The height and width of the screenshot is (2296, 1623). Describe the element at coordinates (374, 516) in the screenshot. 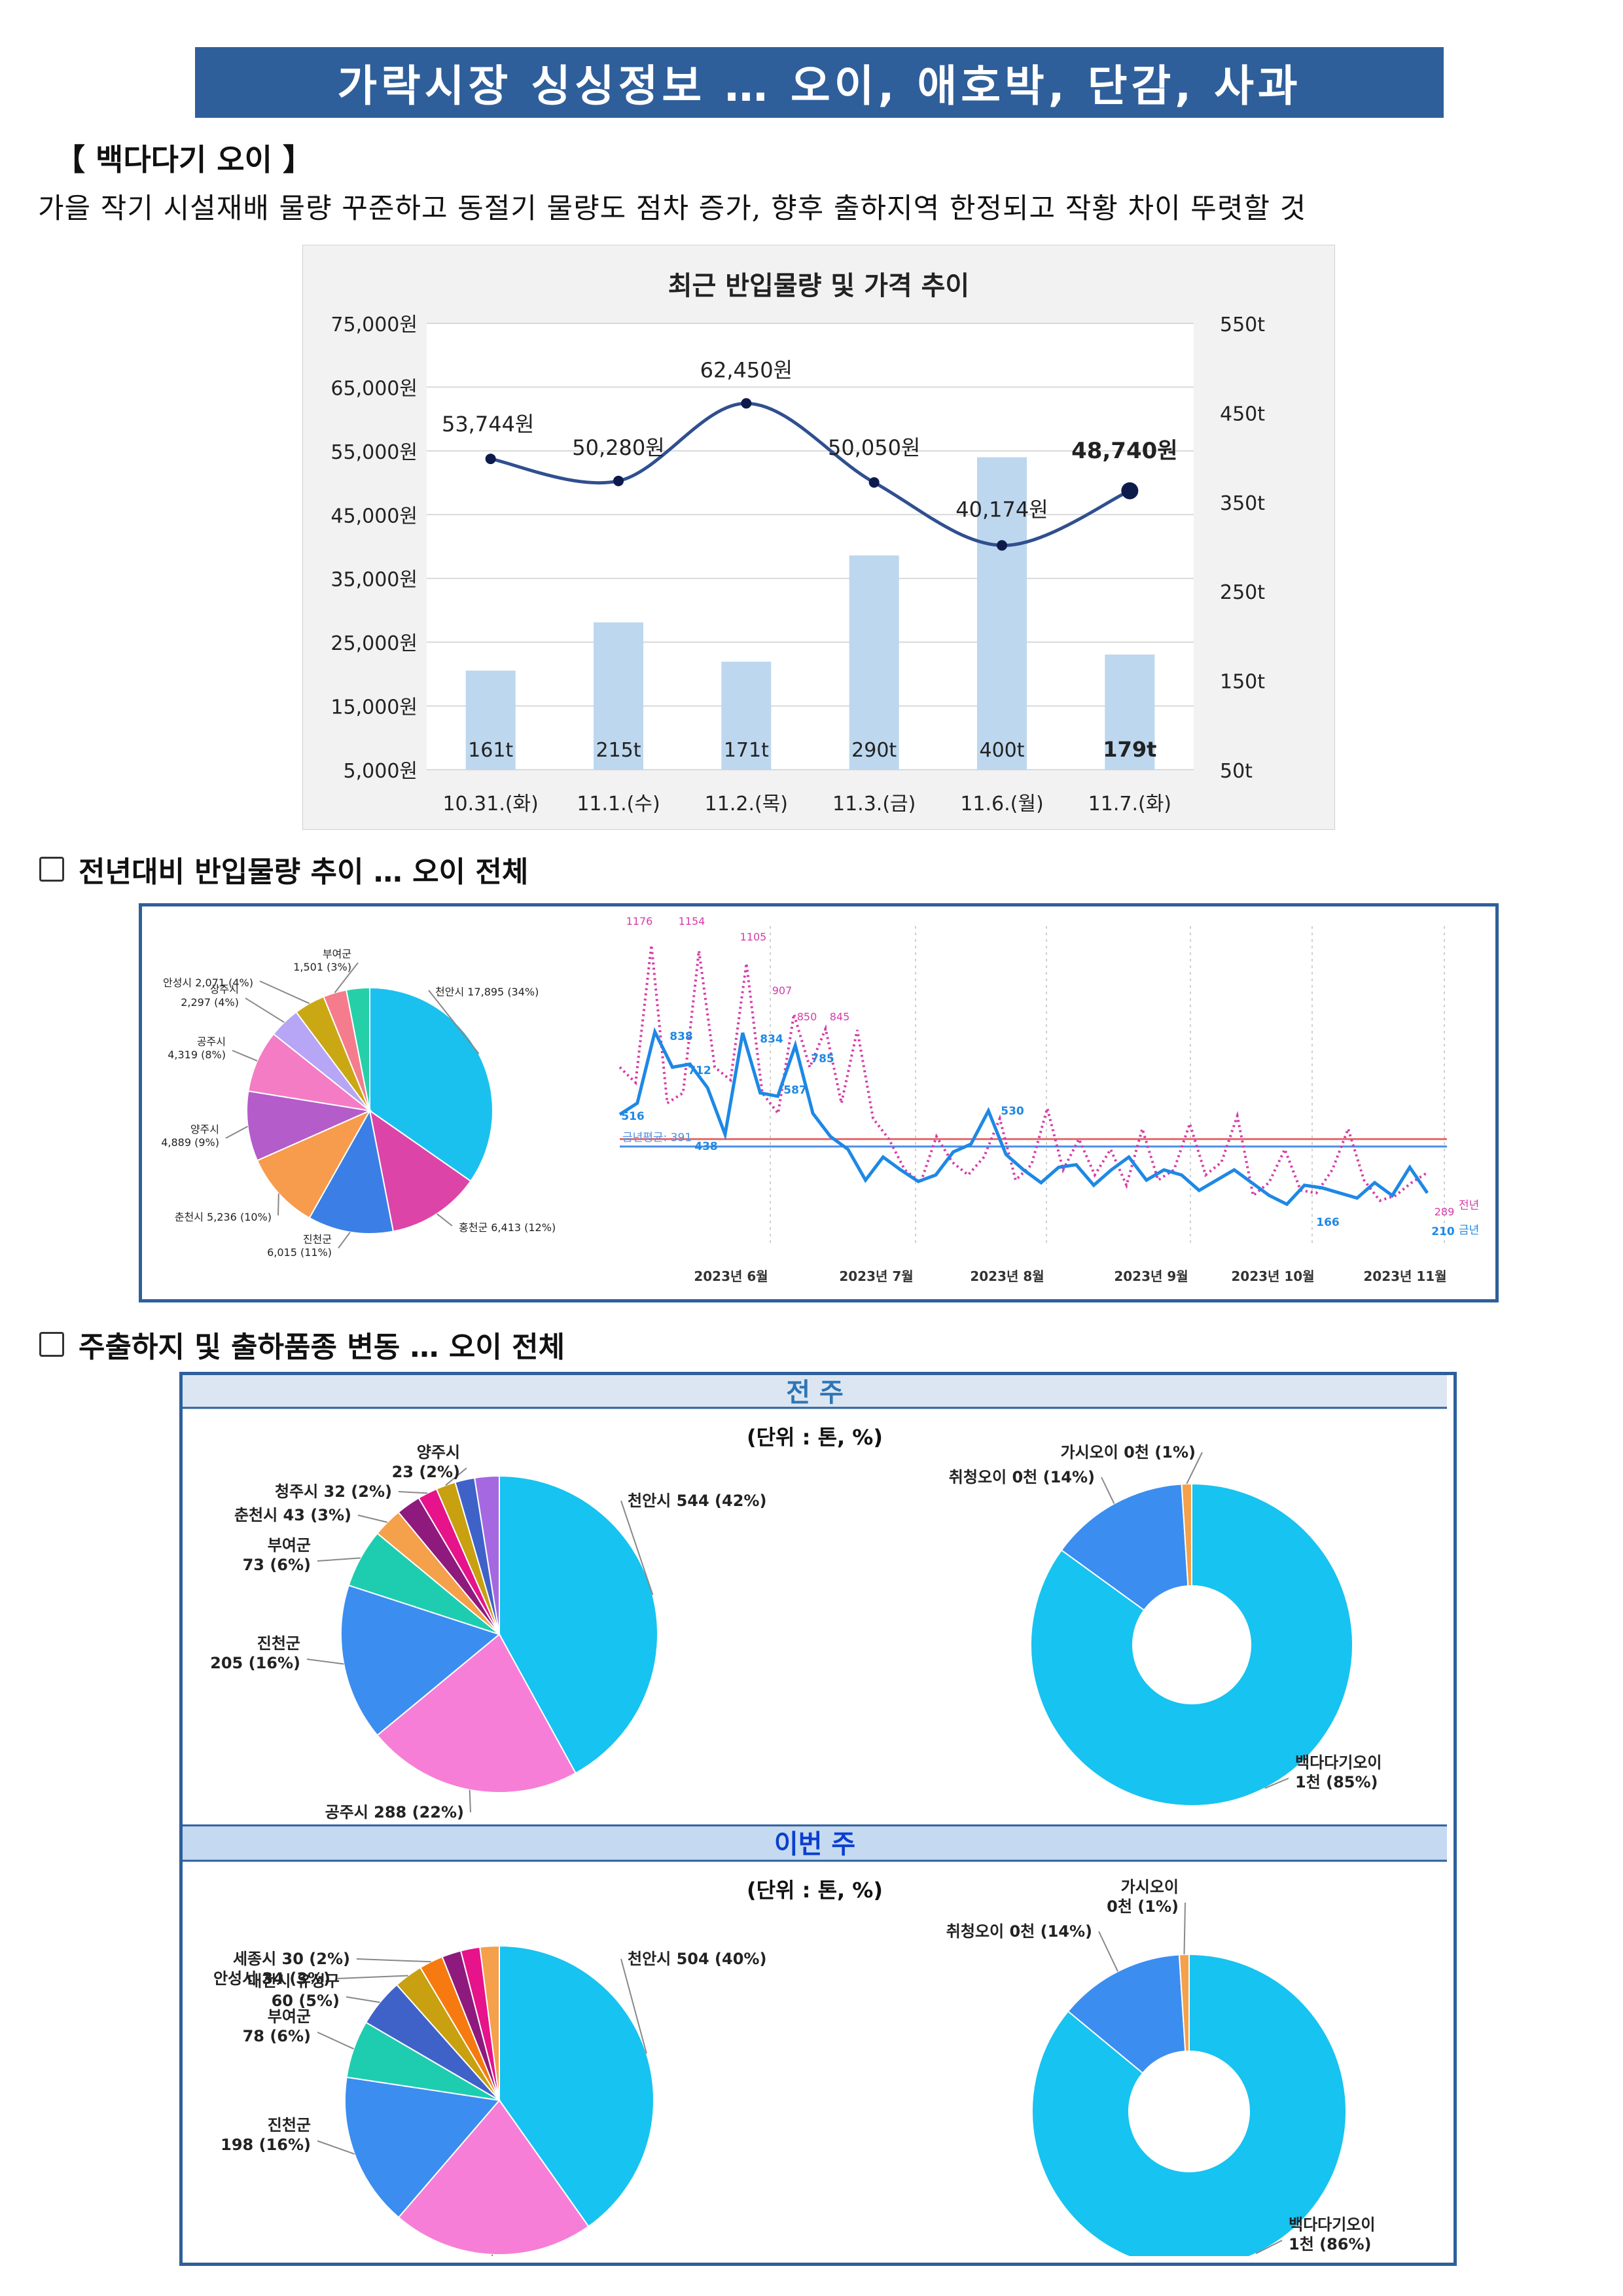

I see `y-left-tick-label: 45,000원` at that location.